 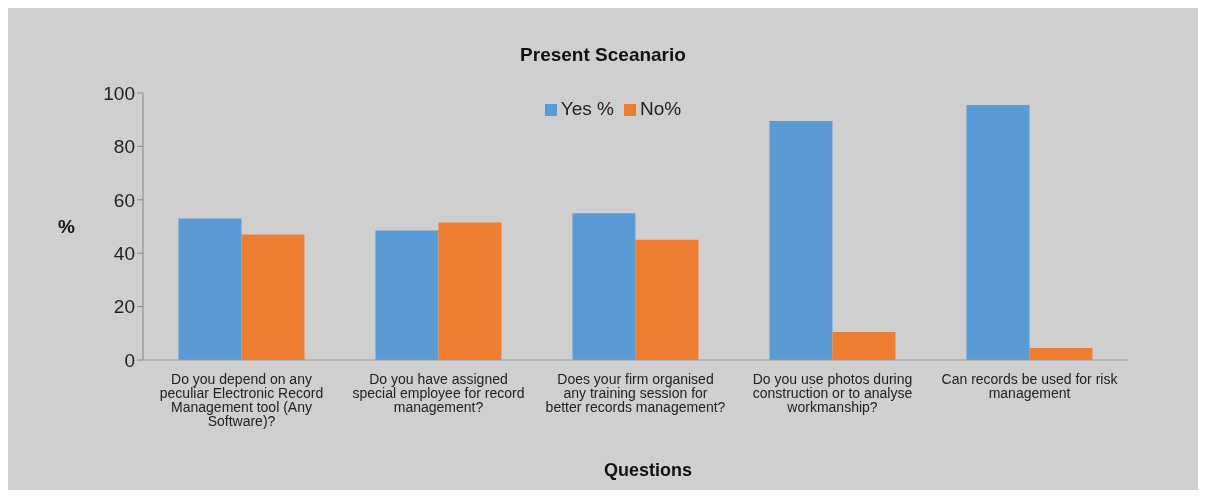 I want to click on x-tick-label: Can records be used for risk management, so click(x=1030, y=385).